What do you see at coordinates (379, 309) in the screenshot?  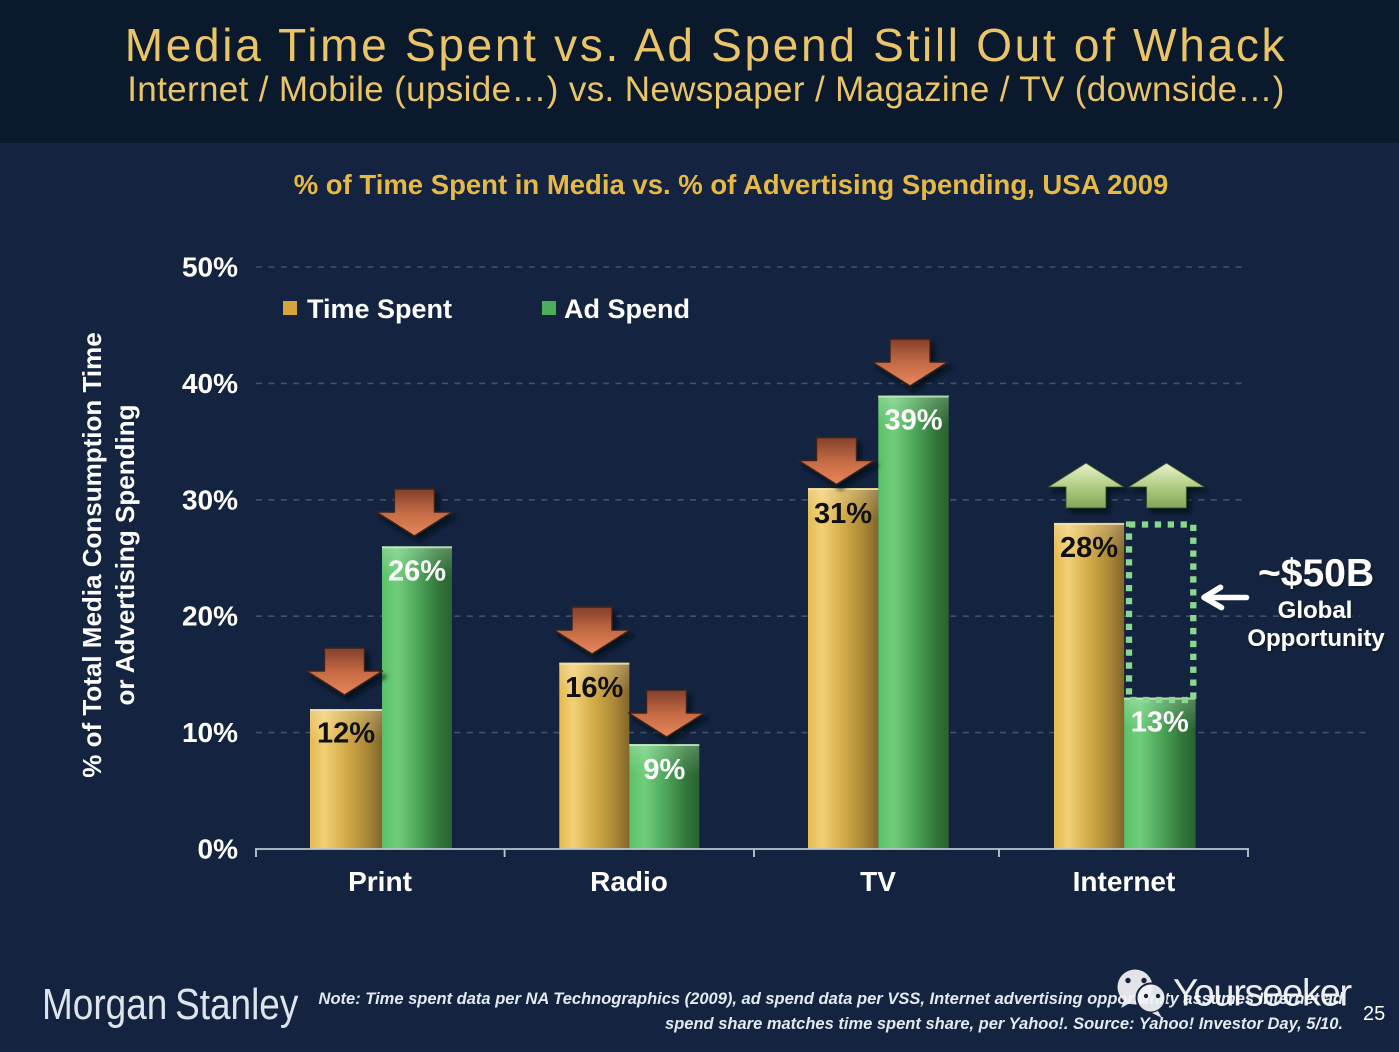 I see `svg-text: Time Spent` at bounding box center [379, 309].